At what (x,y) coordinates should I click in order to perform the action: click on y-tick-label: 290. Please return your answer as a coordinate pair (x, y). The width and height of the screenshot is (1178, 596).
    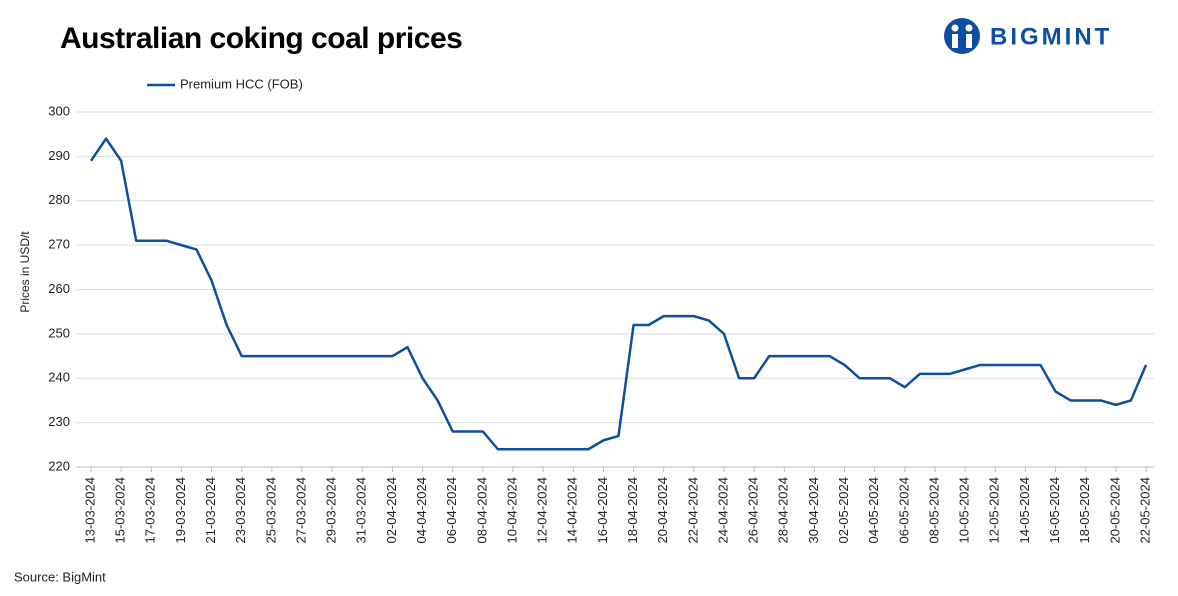
    Looking at the image, I should click on (59, 155).